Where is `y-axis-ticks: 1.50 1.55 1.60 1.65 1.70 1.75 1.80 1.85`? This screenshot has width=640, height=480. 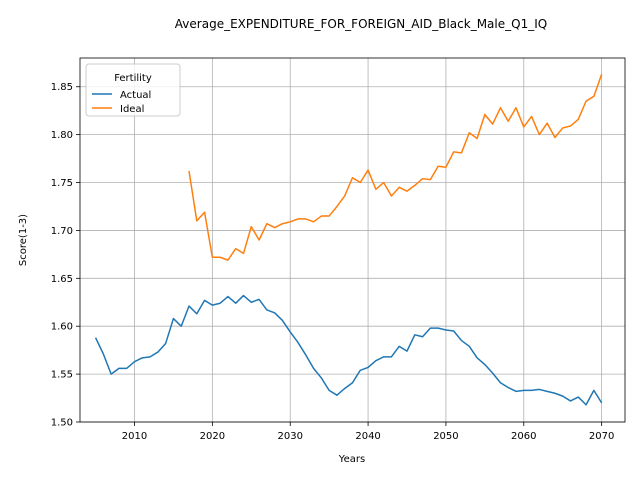
y-axis-ticks: 1.50 1.55 1.60 1.65 1.70 1.75 1.80 1.85 is located at coordinates (65, 255).